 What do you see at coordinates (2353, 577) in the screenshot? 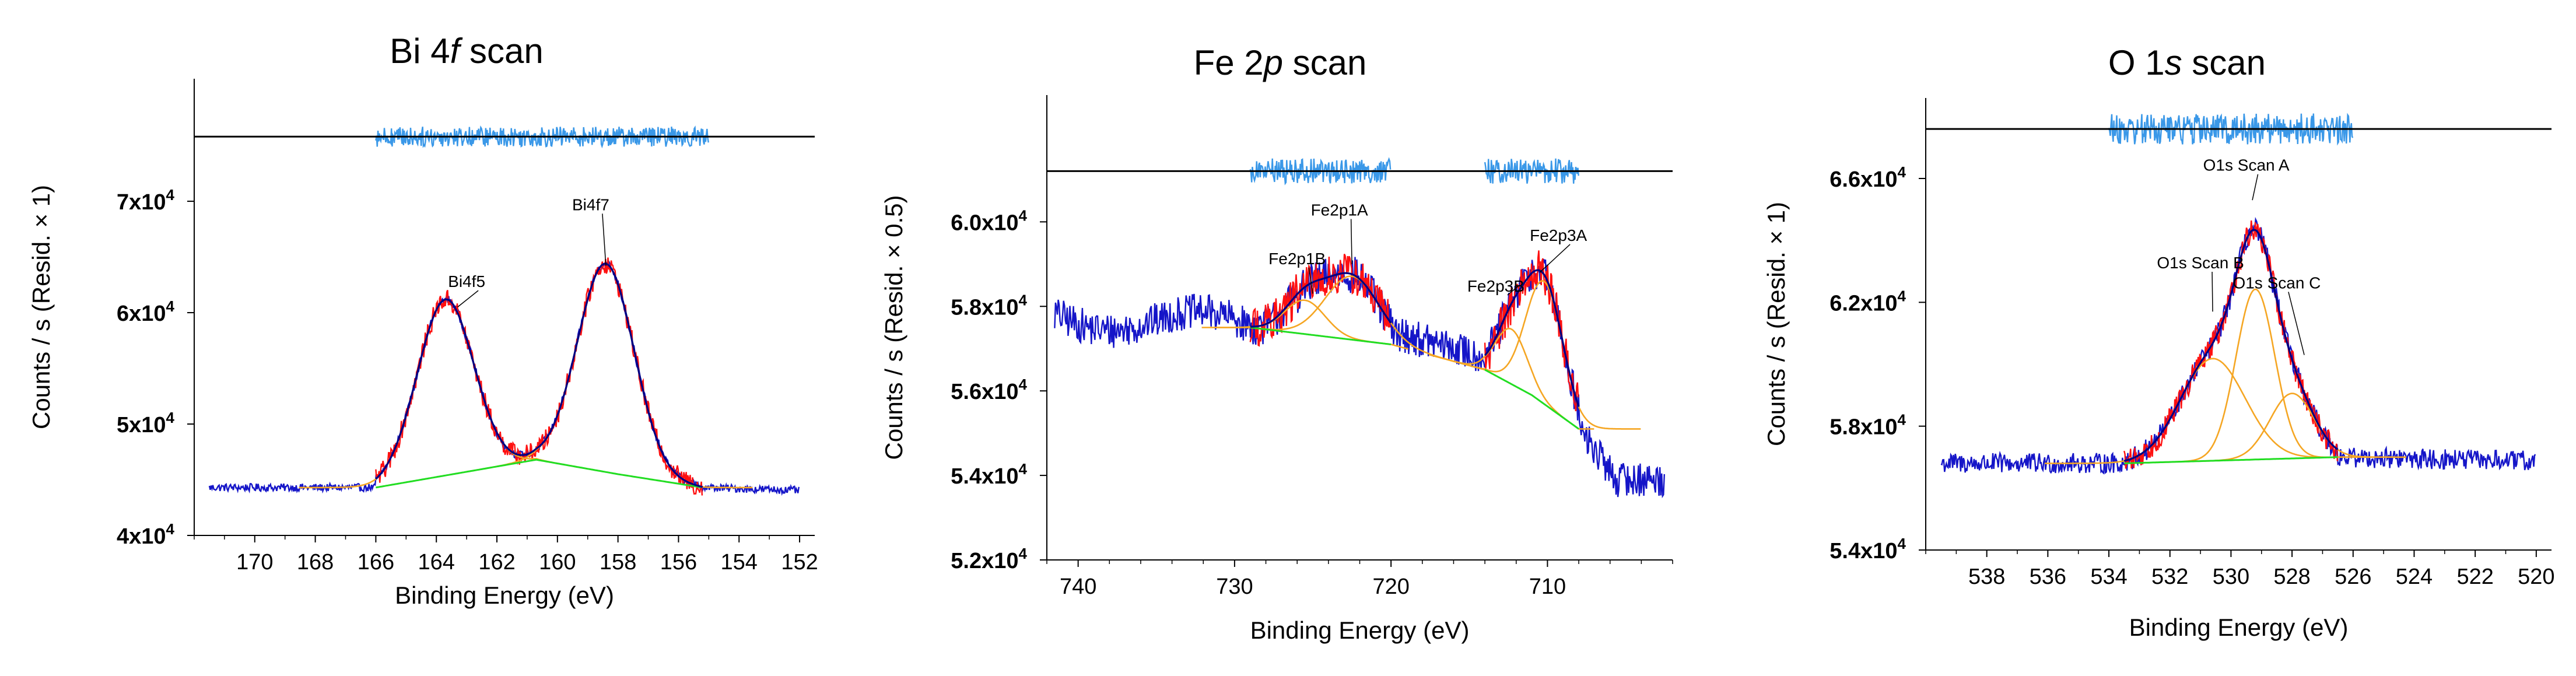
I see `x-tick-label: 526` at bounding box center [2353, 577].